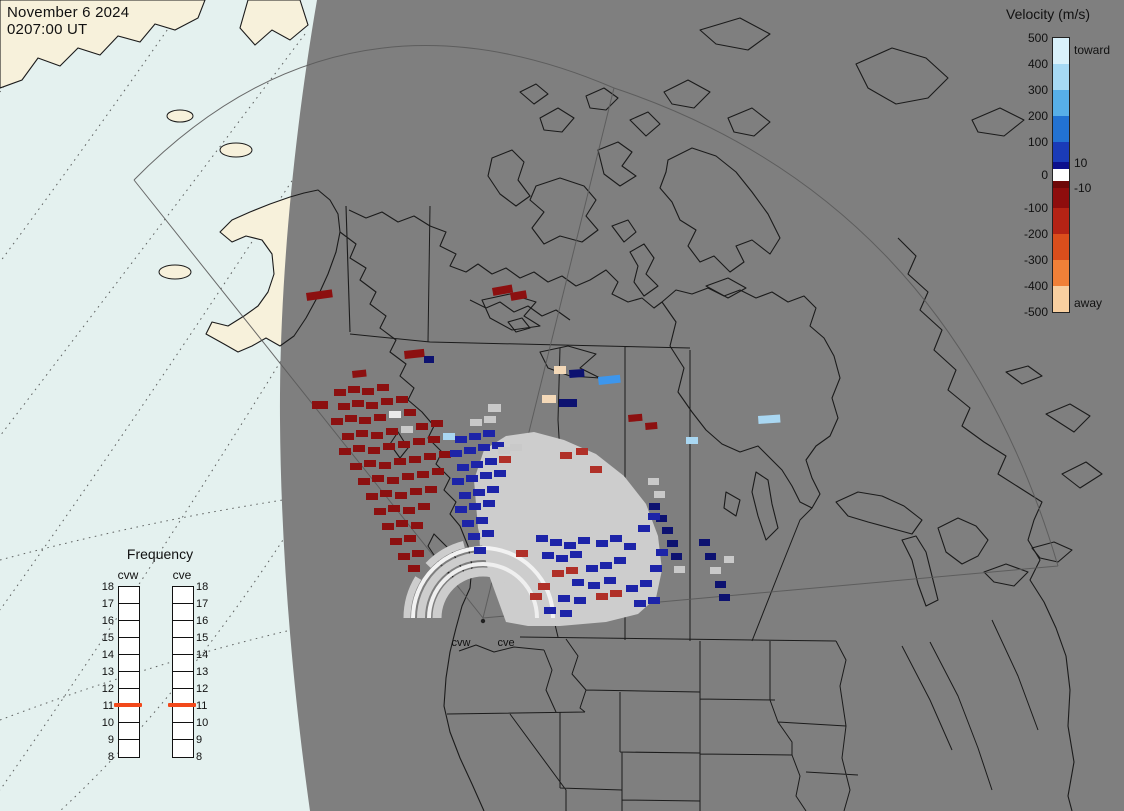 The image size is (1124, 811). I want to click on time-line: 0207:00 UT, so click(47, 29).